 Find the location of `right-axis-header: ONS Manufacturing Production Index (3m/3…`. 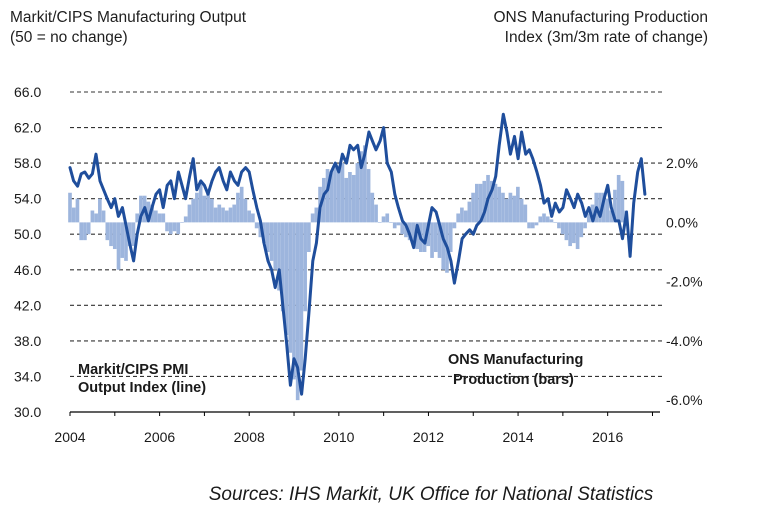

right-axis-header: ONS Manufacturing Production Index (3m/3… is located at coordinates (600, 28).